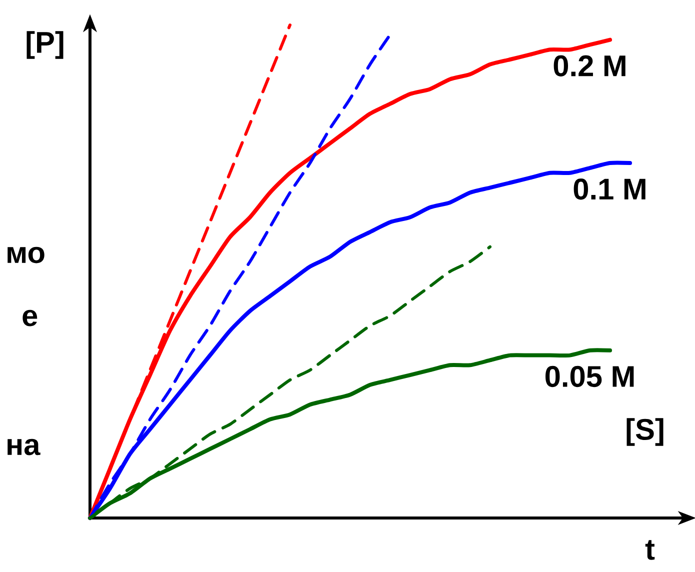  What do you see at coordinates (650, 550) in the screenshot?
I see `x-axis-title: t` at bounding box center [650, 550].